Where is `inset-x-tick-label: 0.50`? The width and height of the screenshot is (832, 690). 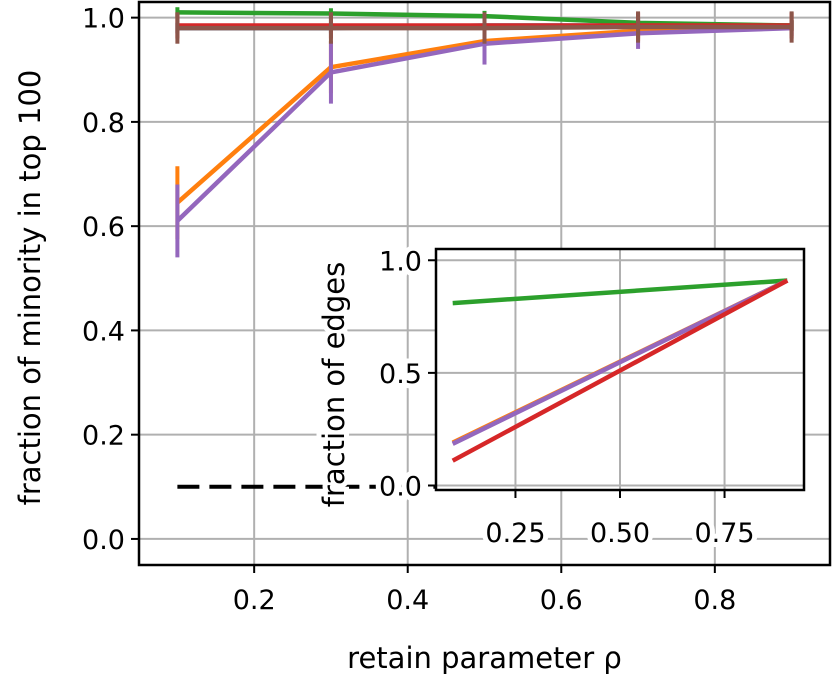 inset-x-tick-label: 0.50 is located at coordinates (620, 533).